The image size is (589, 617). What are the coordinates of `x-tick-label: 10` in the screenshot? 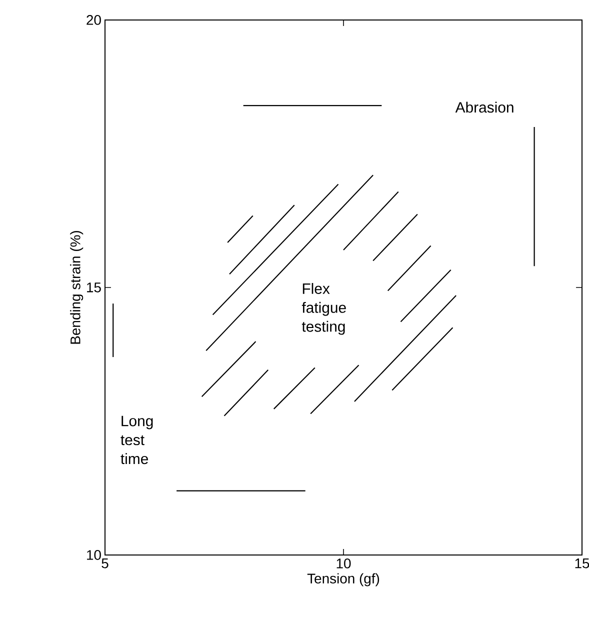 It's located at (343, 563).